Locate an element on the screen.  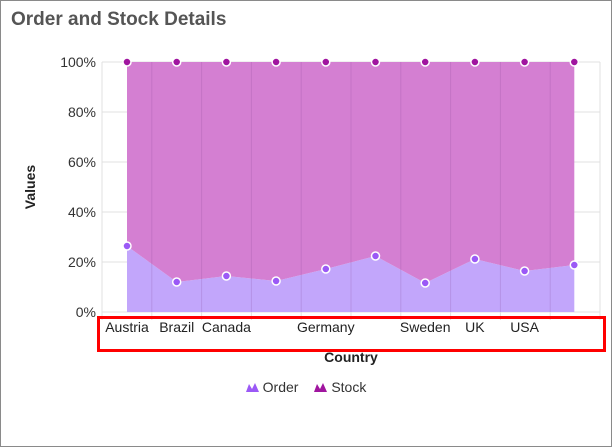
x-axis-highlight-box is located at coordinates (351, 334).